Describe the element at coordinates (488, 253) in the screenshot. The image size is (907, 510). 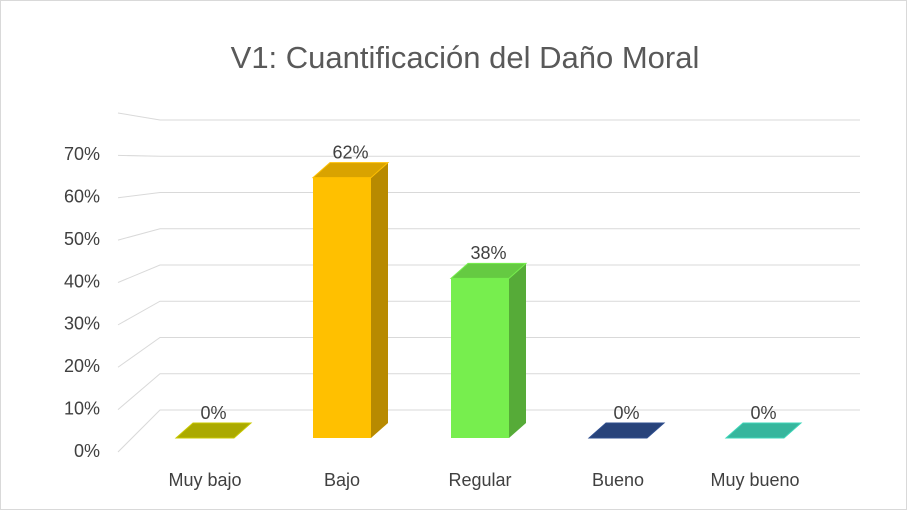
I see `data-label: 38%` at that location.